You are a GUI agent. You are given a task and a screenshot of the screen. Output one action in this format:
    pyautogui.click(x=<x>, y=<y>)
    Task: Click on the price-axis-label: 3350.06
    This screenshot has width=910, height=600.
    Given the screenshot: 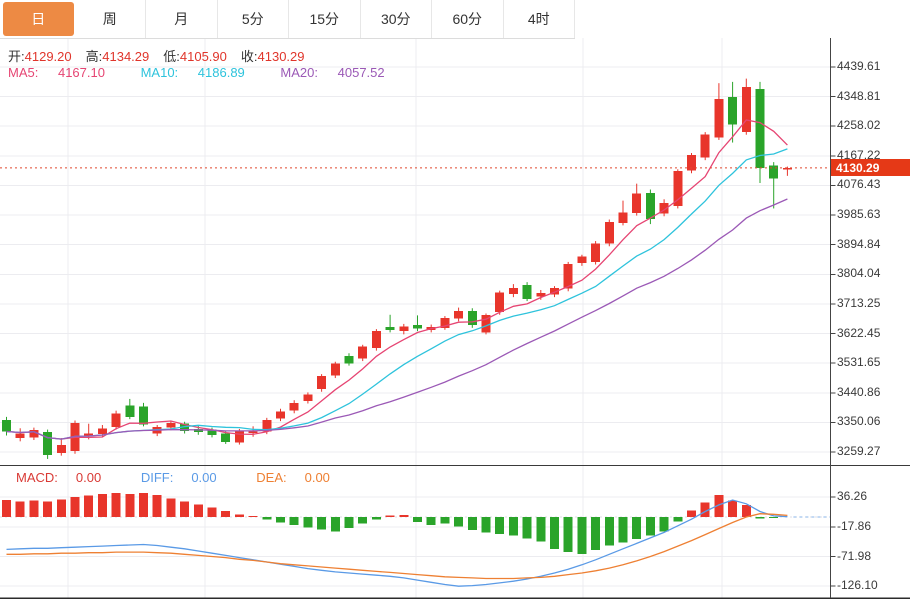 What is the action you would take?
    pyautogui.click(x=859, y=421)
    